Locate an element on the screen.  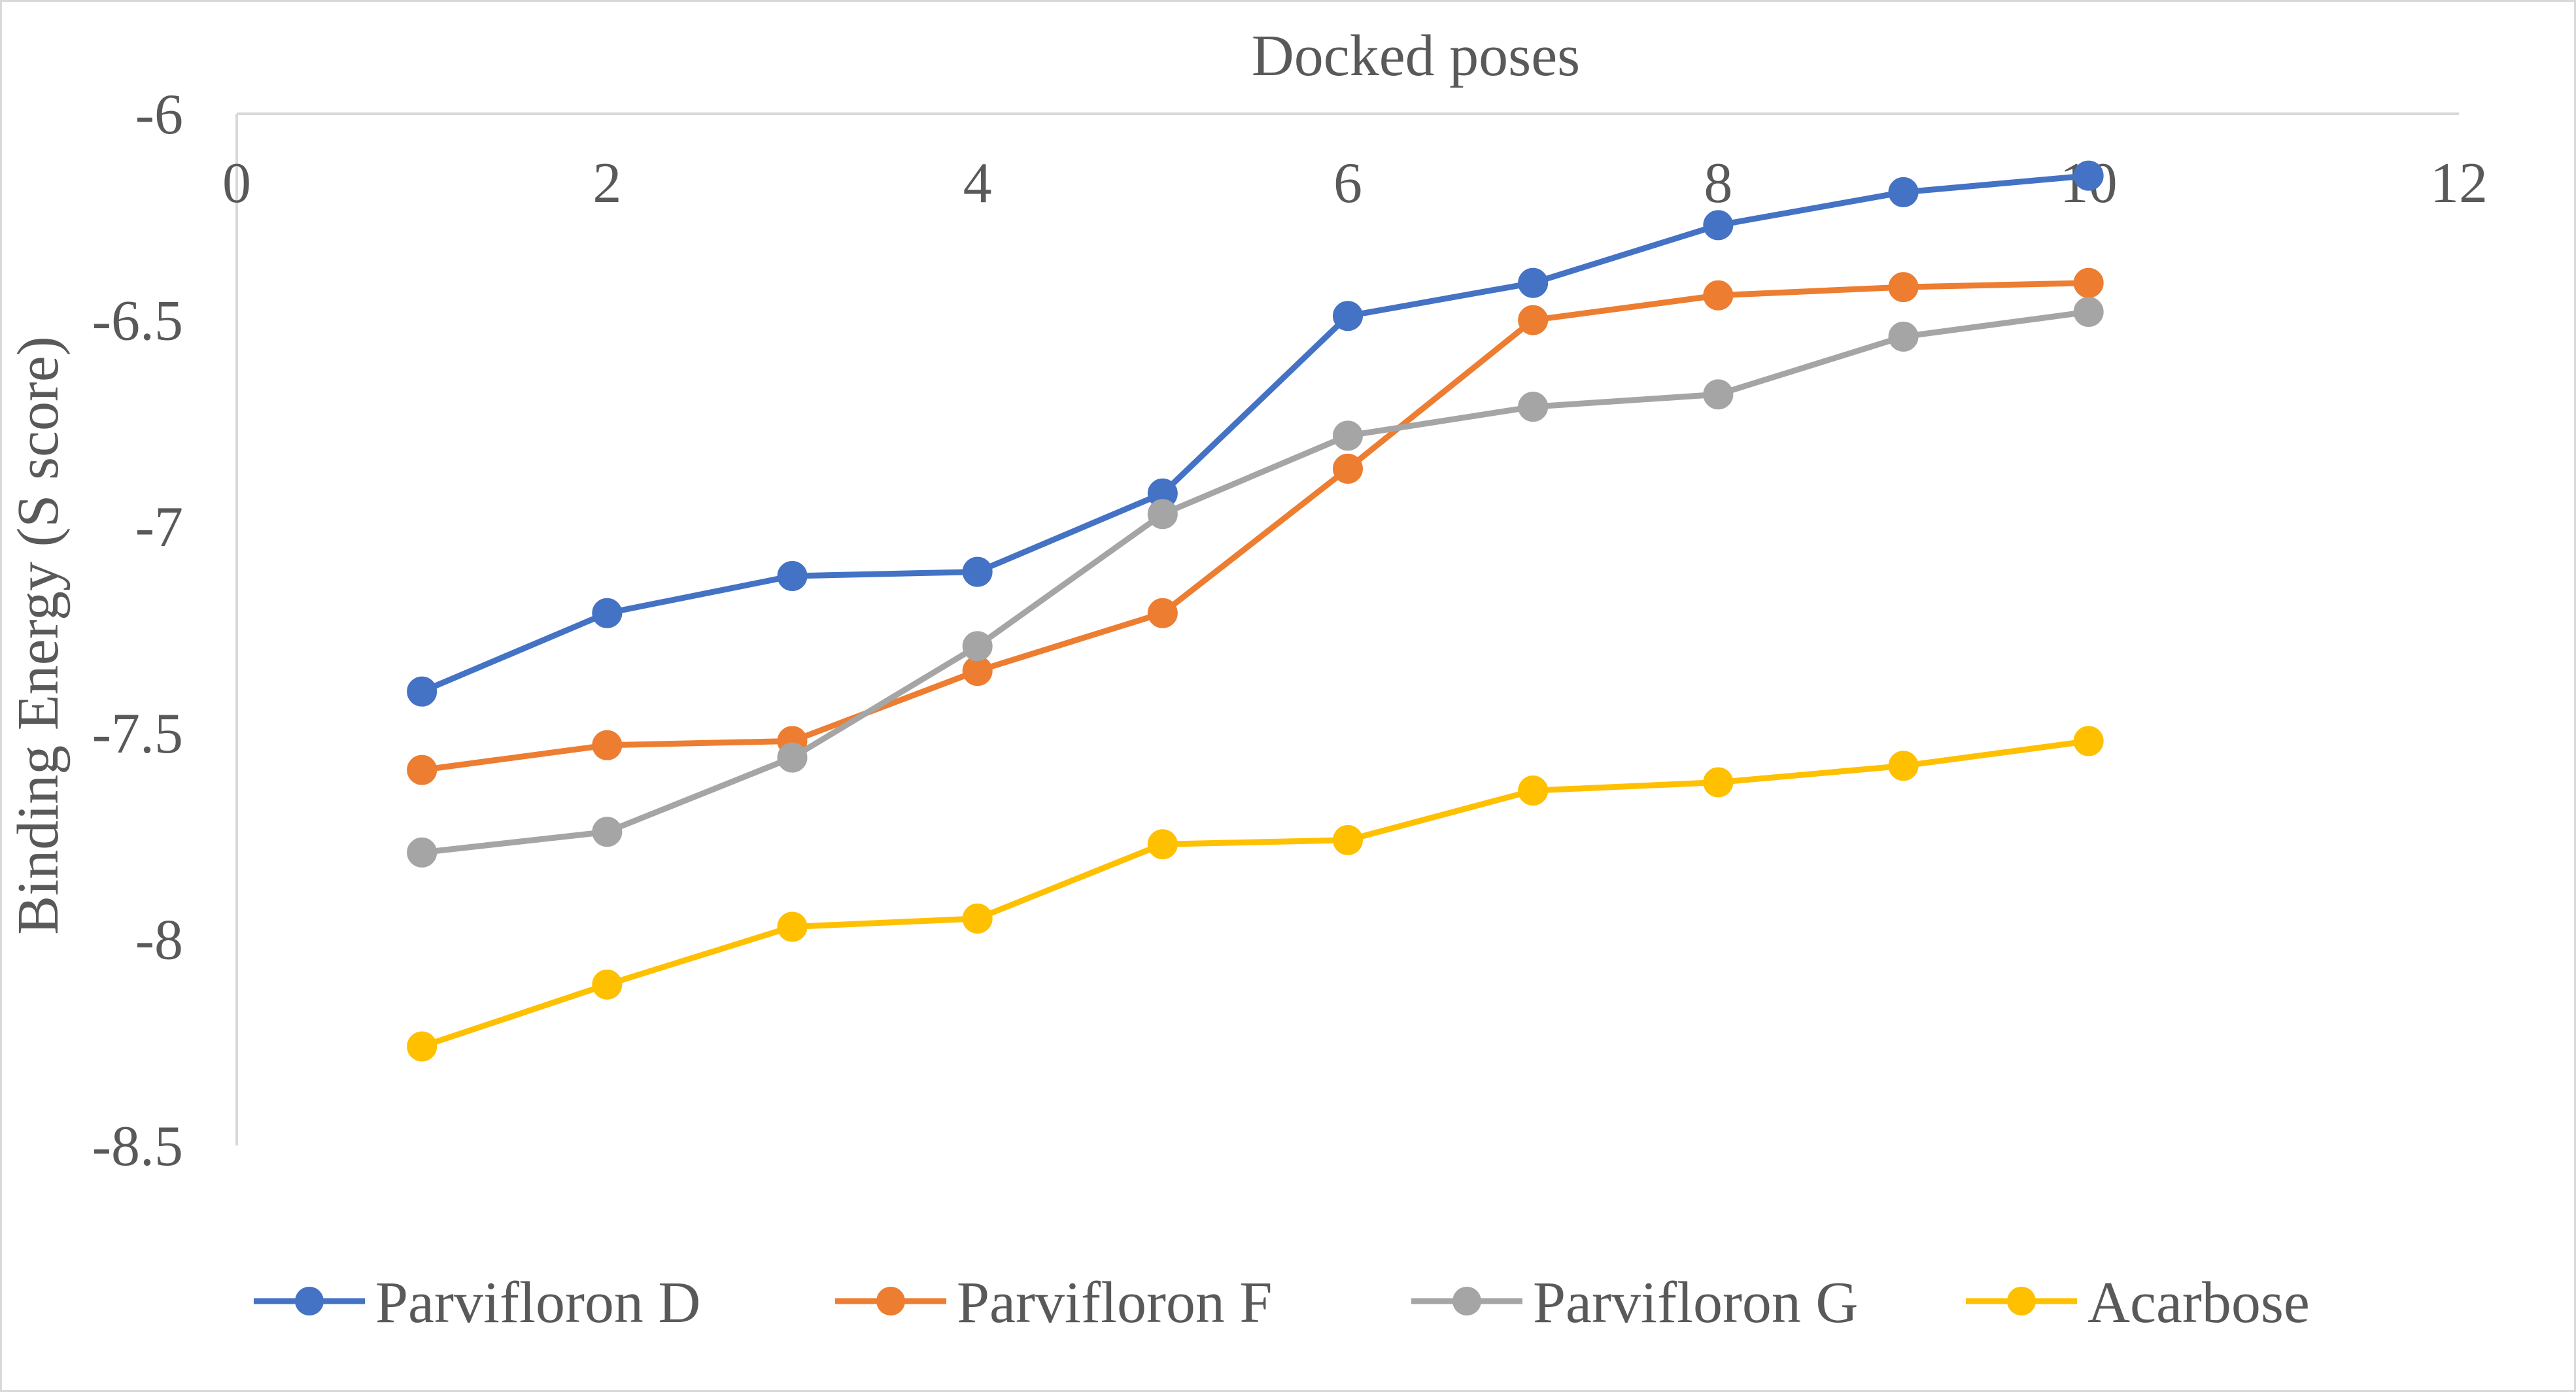
y-tick-label: -8 is located at coordinates (159, 940).